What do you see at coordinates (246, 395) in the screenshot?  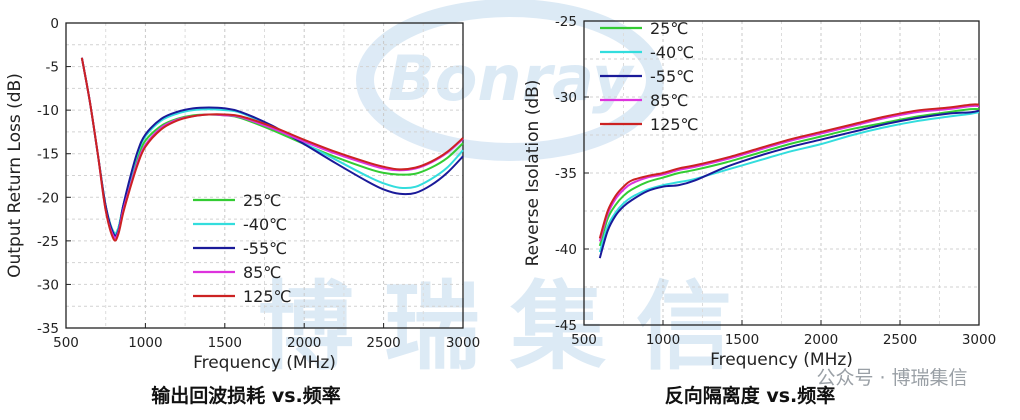 I see `chart-caption: 输出回波损耗 vs.频率` at bounding box center [246, 395].